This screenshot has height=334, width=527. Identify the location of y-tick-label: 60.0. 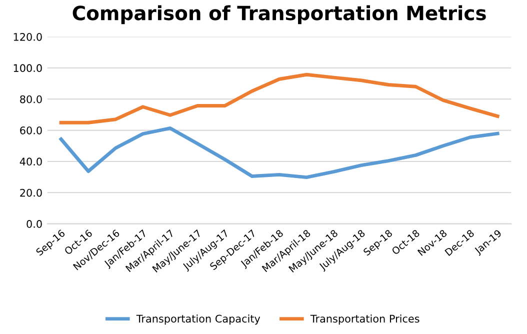
(31, 130).